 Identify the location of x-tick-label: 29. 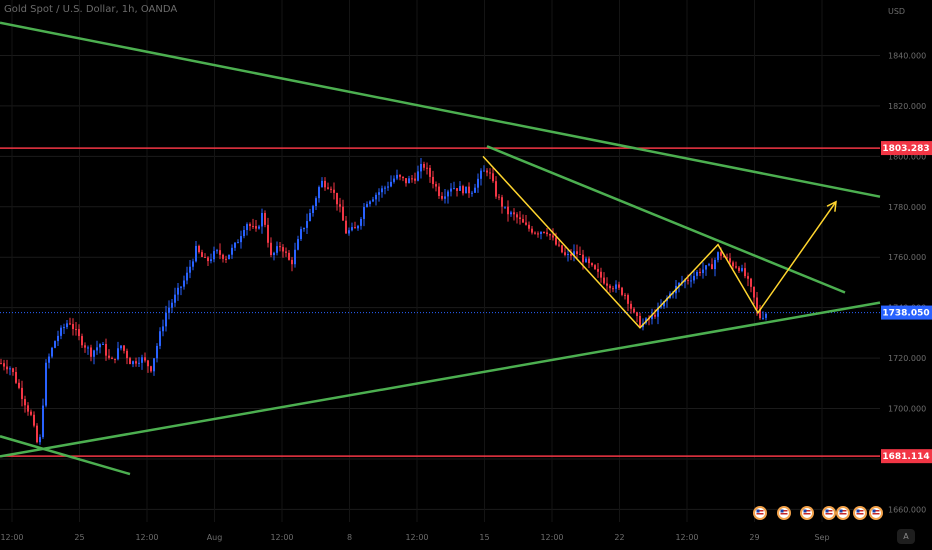
(754, 537).